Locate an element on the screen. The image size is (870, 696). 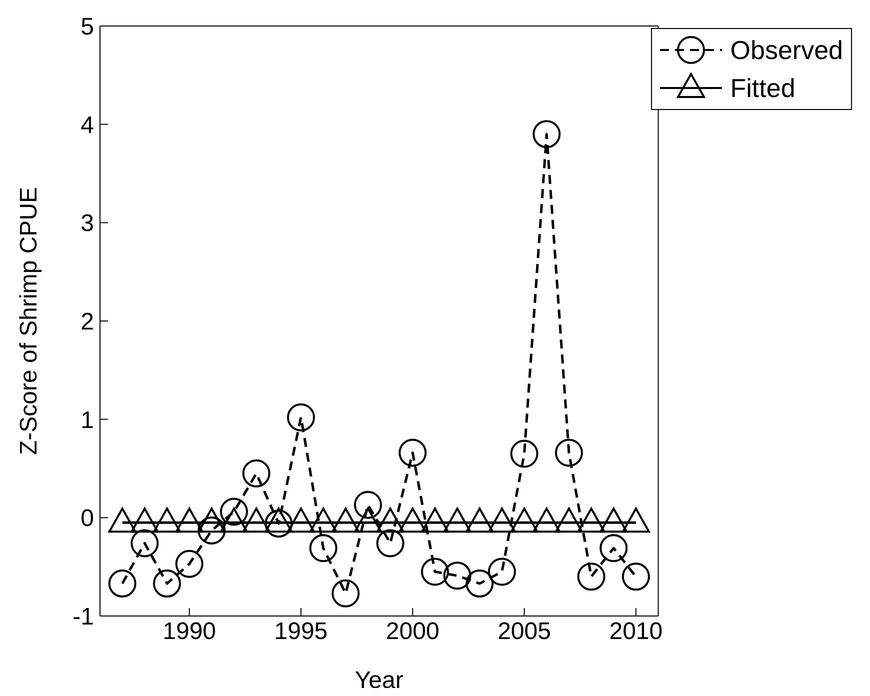
x-tick-label: 2005 is located at coordinates (524, 632).